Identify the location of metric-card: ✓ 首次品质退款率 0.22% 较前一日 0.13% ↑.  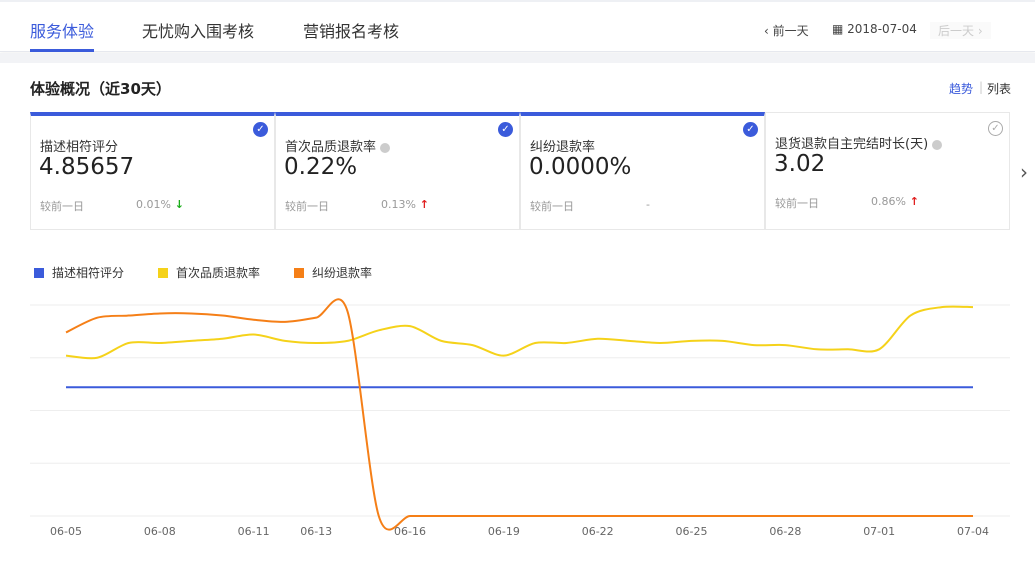
(397, 171).